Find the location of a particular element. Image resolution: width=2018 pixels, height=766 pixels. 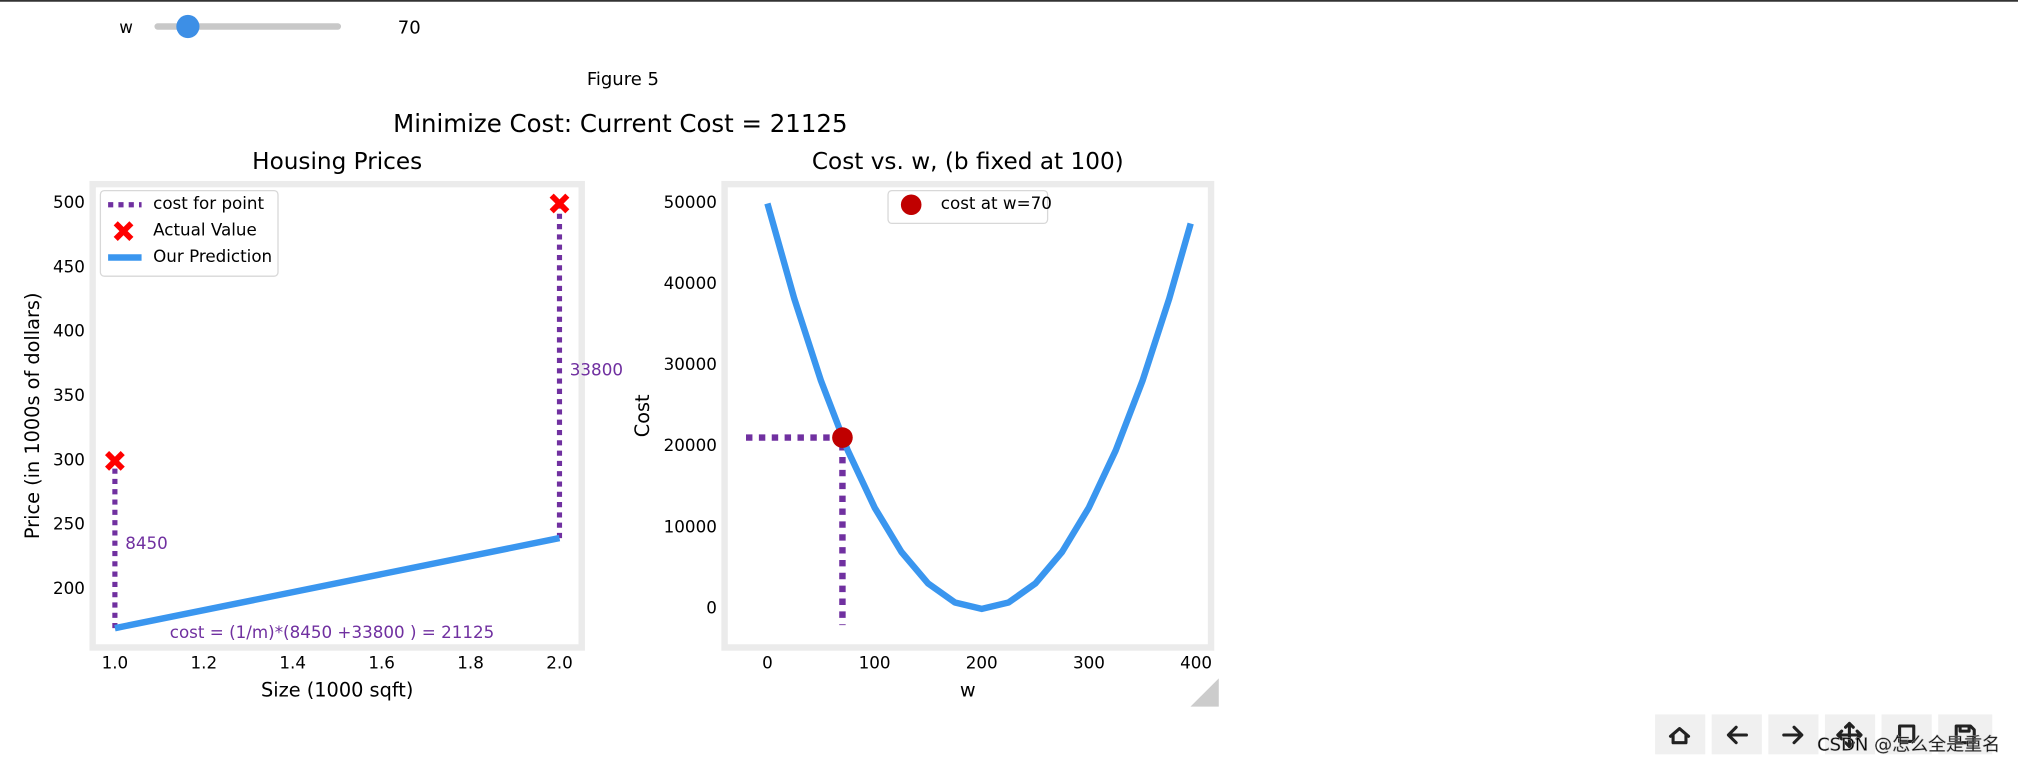

x-tick-label: 0 is located at coordinates (767, 663).